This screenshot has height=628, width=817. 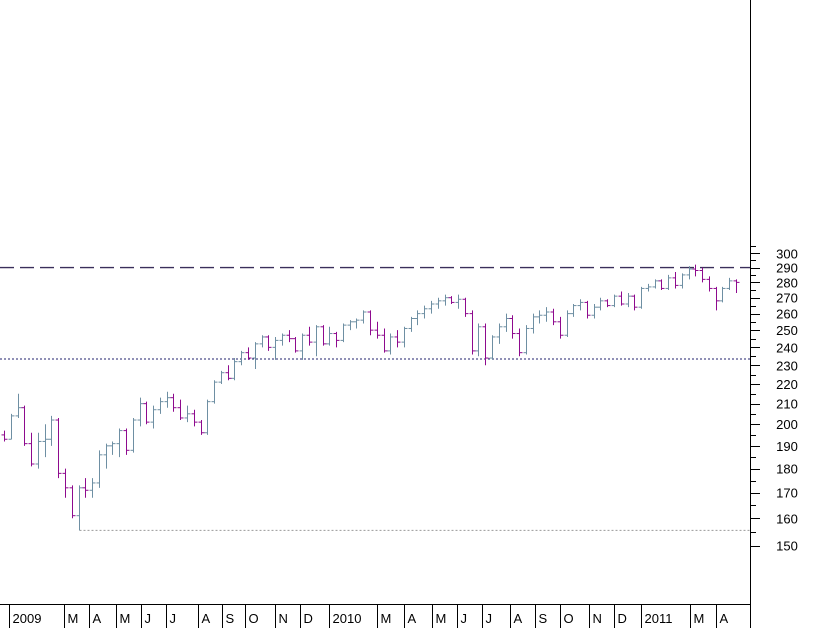 I want to click on y-tick-label: 200, so click(x=787, y=424).